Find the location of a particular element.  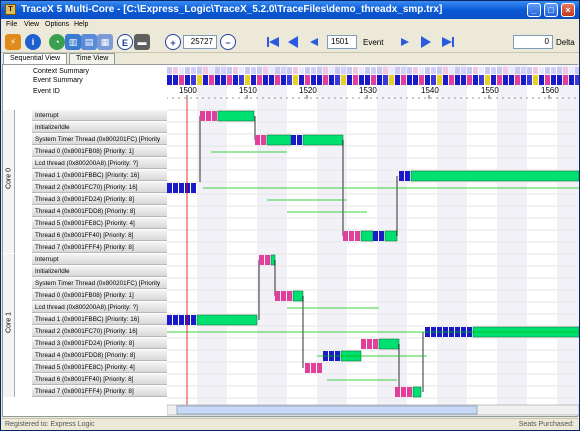

previous-event-icon is located at coordinates (313, 42).